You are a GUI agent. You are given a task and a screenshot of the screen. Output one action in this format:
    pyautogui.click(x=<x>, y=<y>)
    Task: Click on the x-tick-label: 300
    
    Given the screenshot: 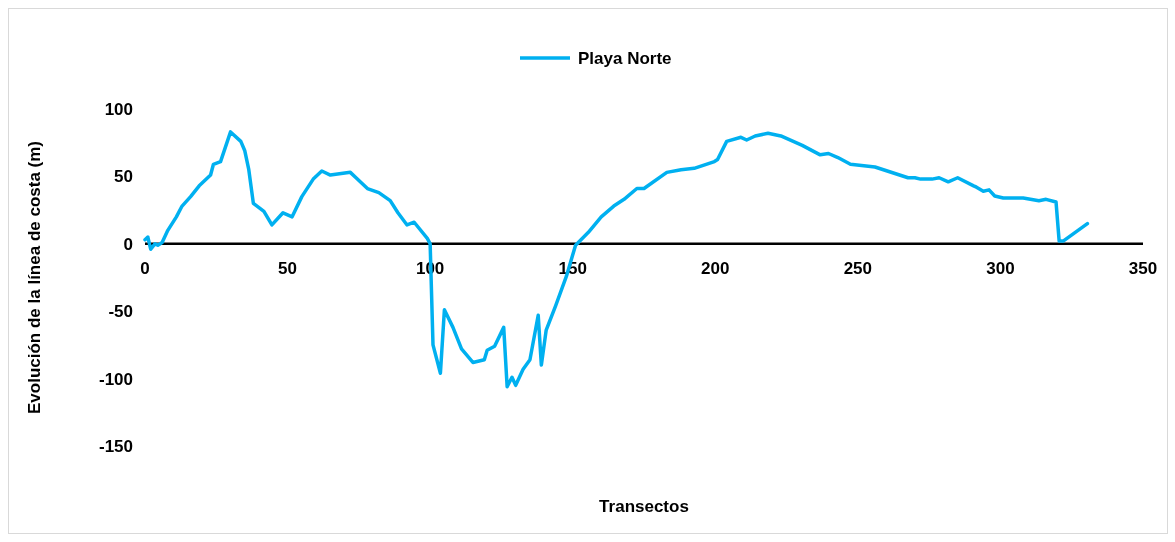 What is the action you would take?
    pyautogui.click(x=1000, y=268)
    